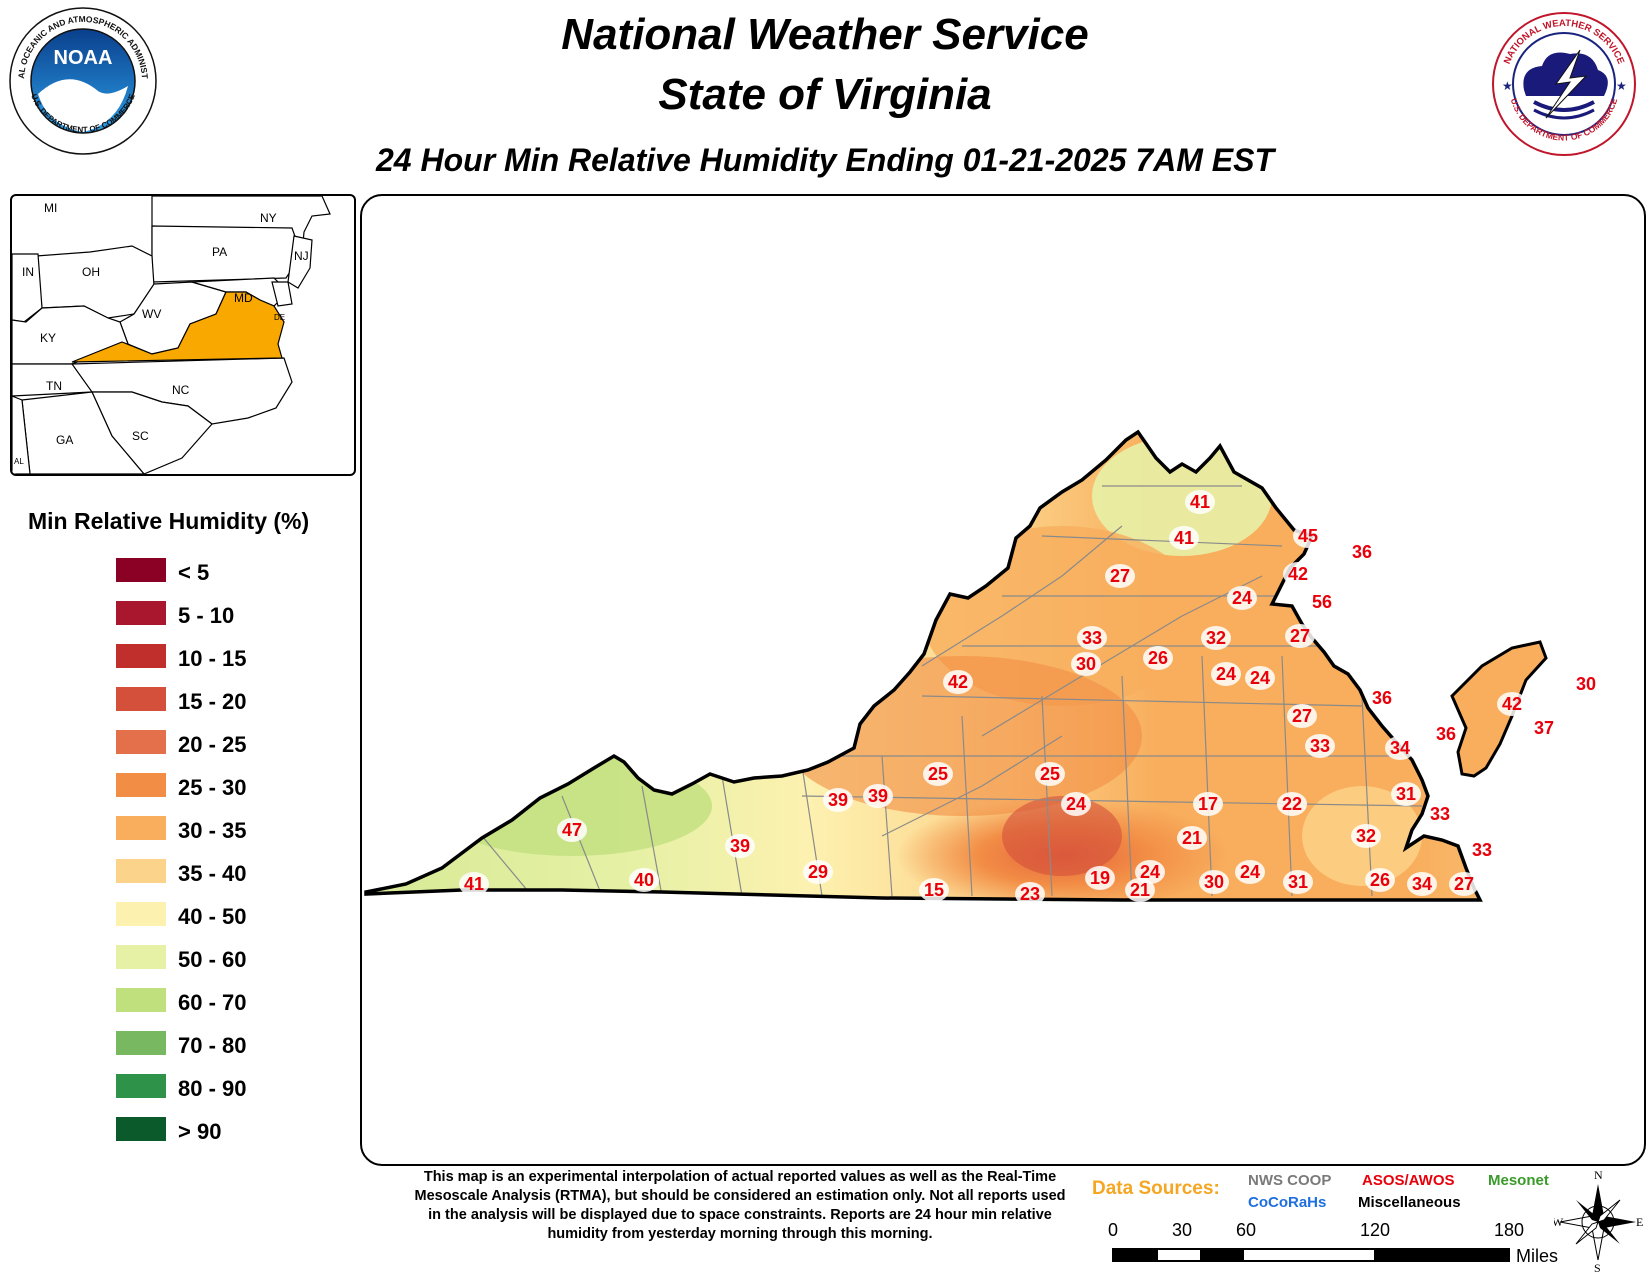 Image resolution: width=1650 pixels, height=1275 pixels. Describe the element at coordinates (1290, 1180) in the screenshot. I see `source-nws-coop: NWS COOP` at that location.